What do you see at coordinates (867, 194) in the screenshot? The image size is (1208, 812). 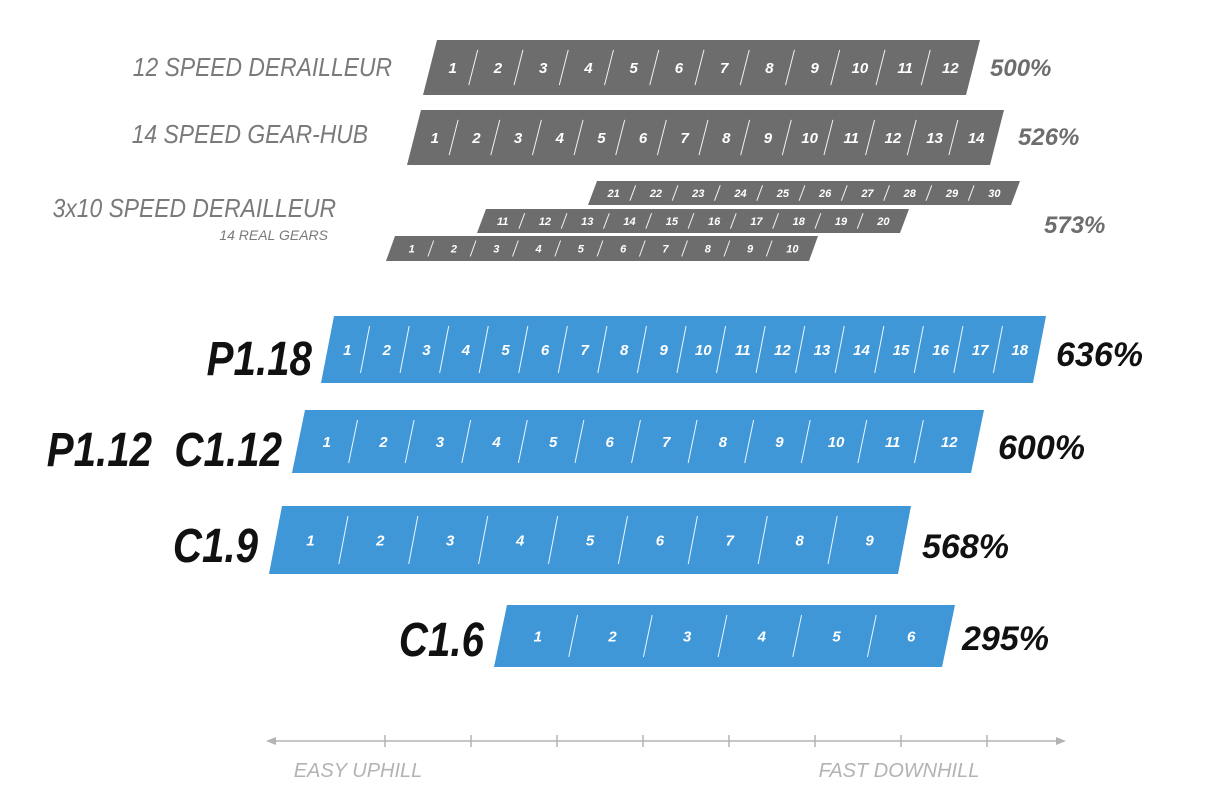 I see `grey-gear-bar-gear-label: 27` at bounding box center [867, 194].